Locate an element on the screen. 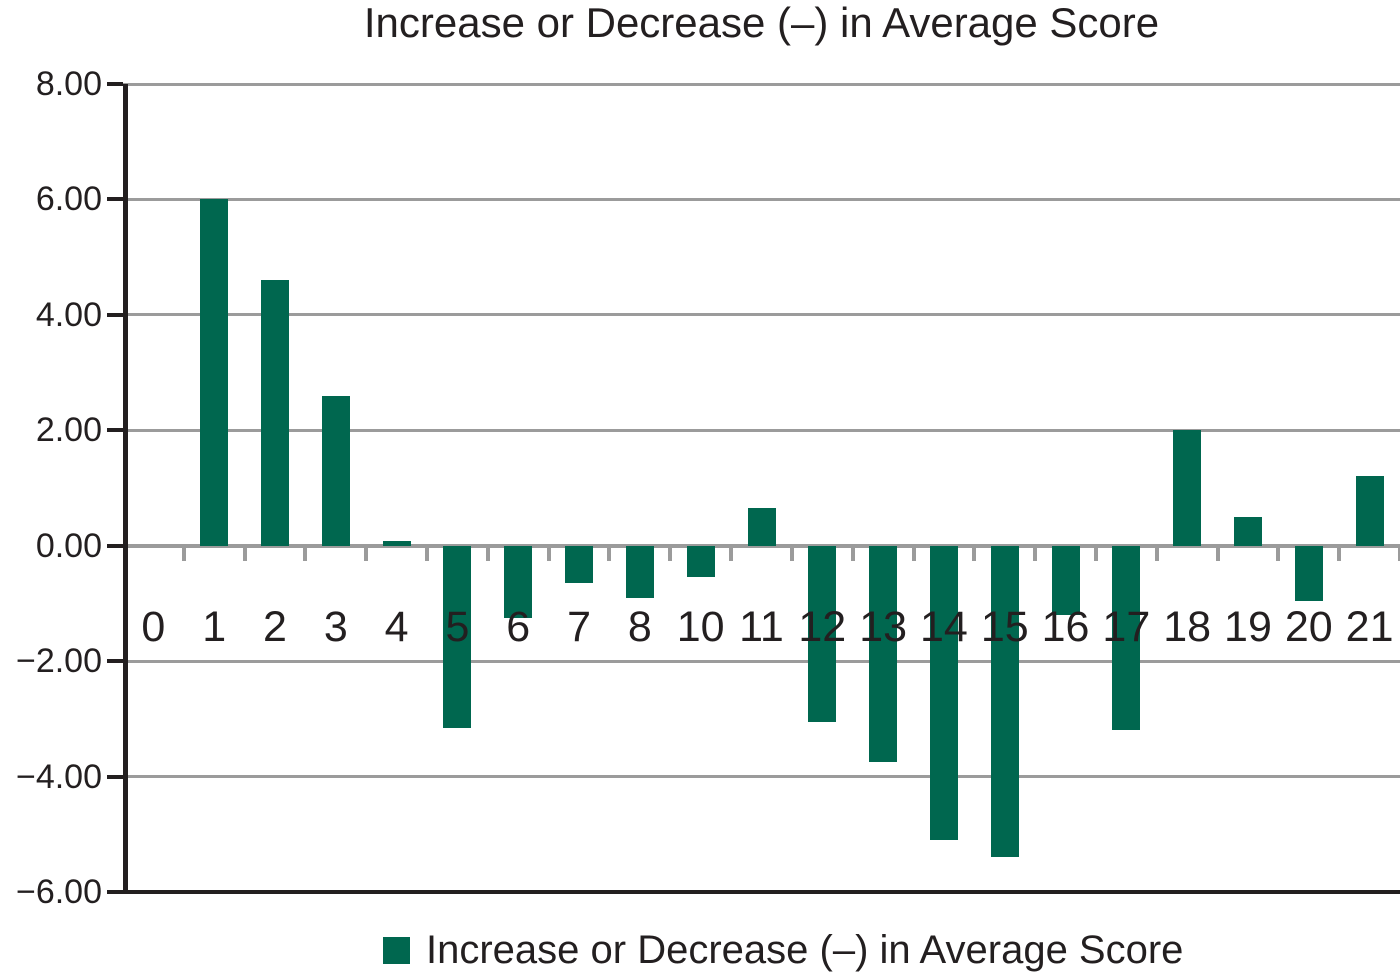  x-tick-label: 16 is located at coordinates (1065, 627).